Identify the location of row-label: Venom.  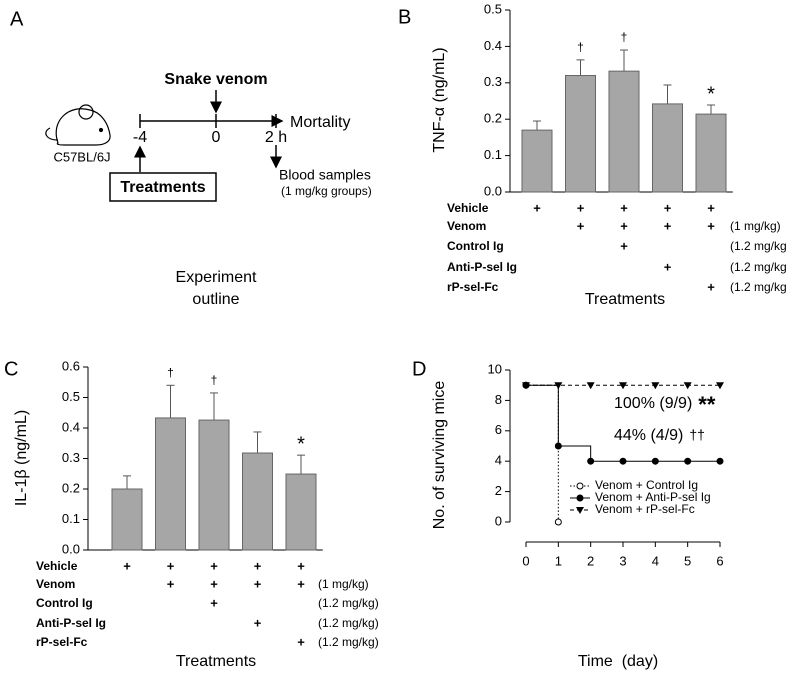
(55, 584).